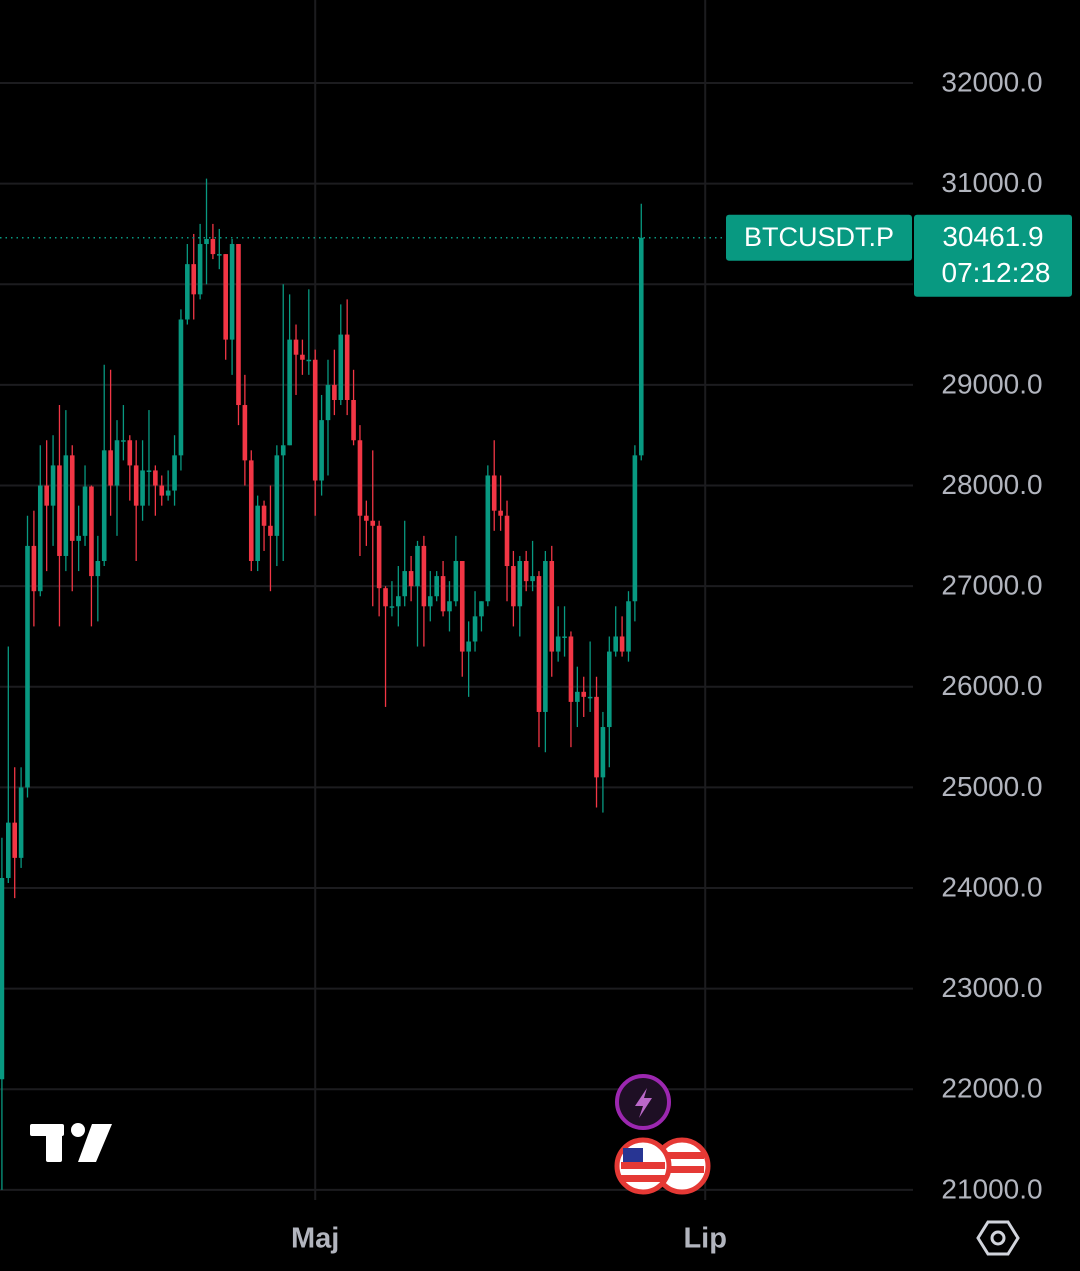 This screenshot has height=1271, width=1080. Describe the element at coordinates (991, 182) in the screenshot. I see `y-tick-label: 31000.0` at that location.